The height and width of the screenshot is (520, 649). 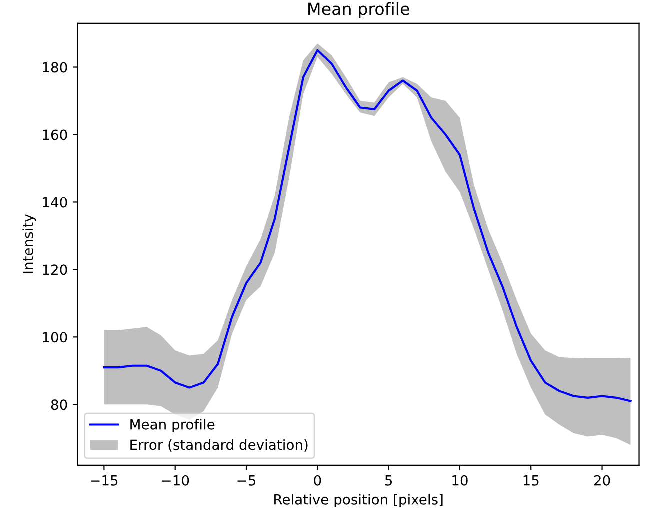 What do you see at coordinates (219, 445) in the screenshot?
I see `annotation: Error (standard deviation)` at bounding box center [219, 445].